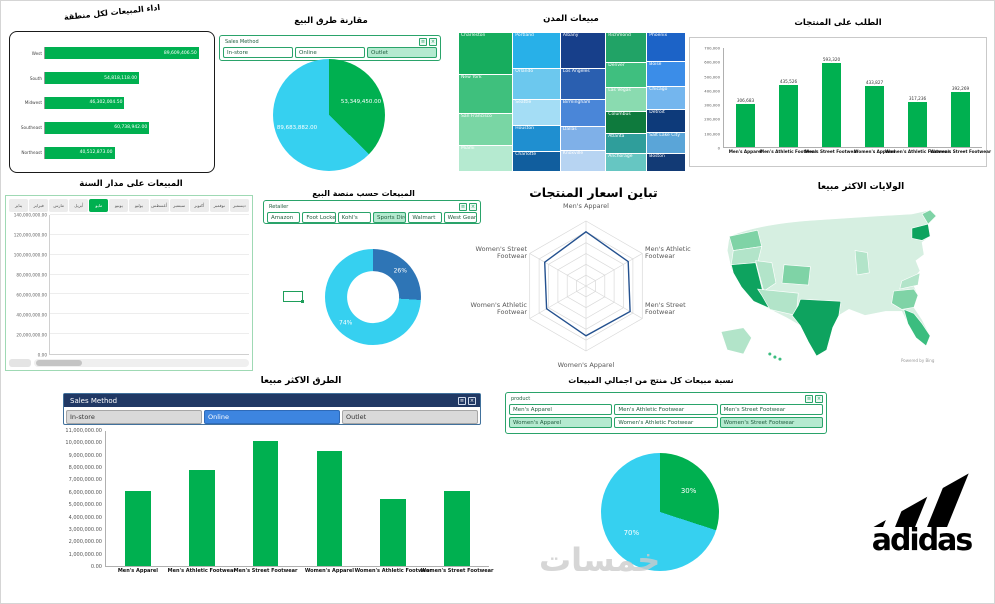 The height and width of the screenshot is (604, 995). What do you see at coordinates (917, 151) in the screenshot?
I see `category-label: Women's Athletic Footwear` at bounding box center [917, 151].